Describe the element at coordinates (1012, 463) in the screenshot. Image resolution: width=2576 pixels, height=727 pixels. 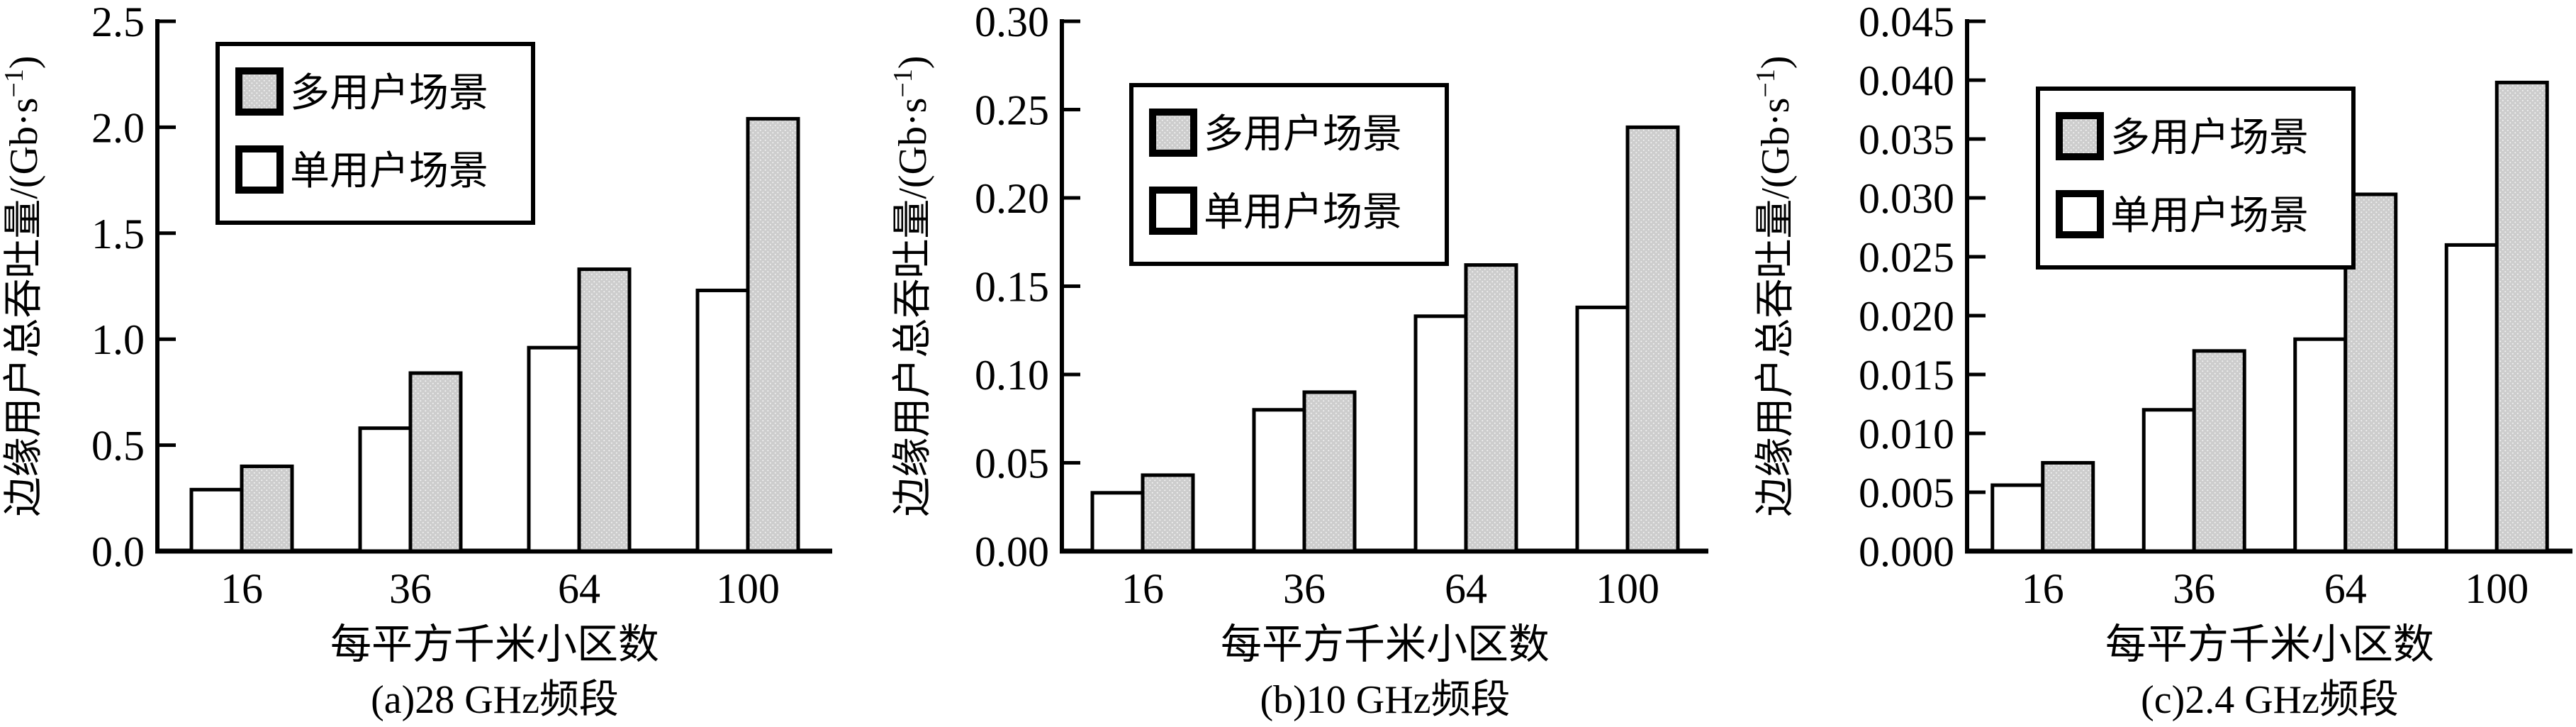
I see `y-tick-label: 0.05` at that location.